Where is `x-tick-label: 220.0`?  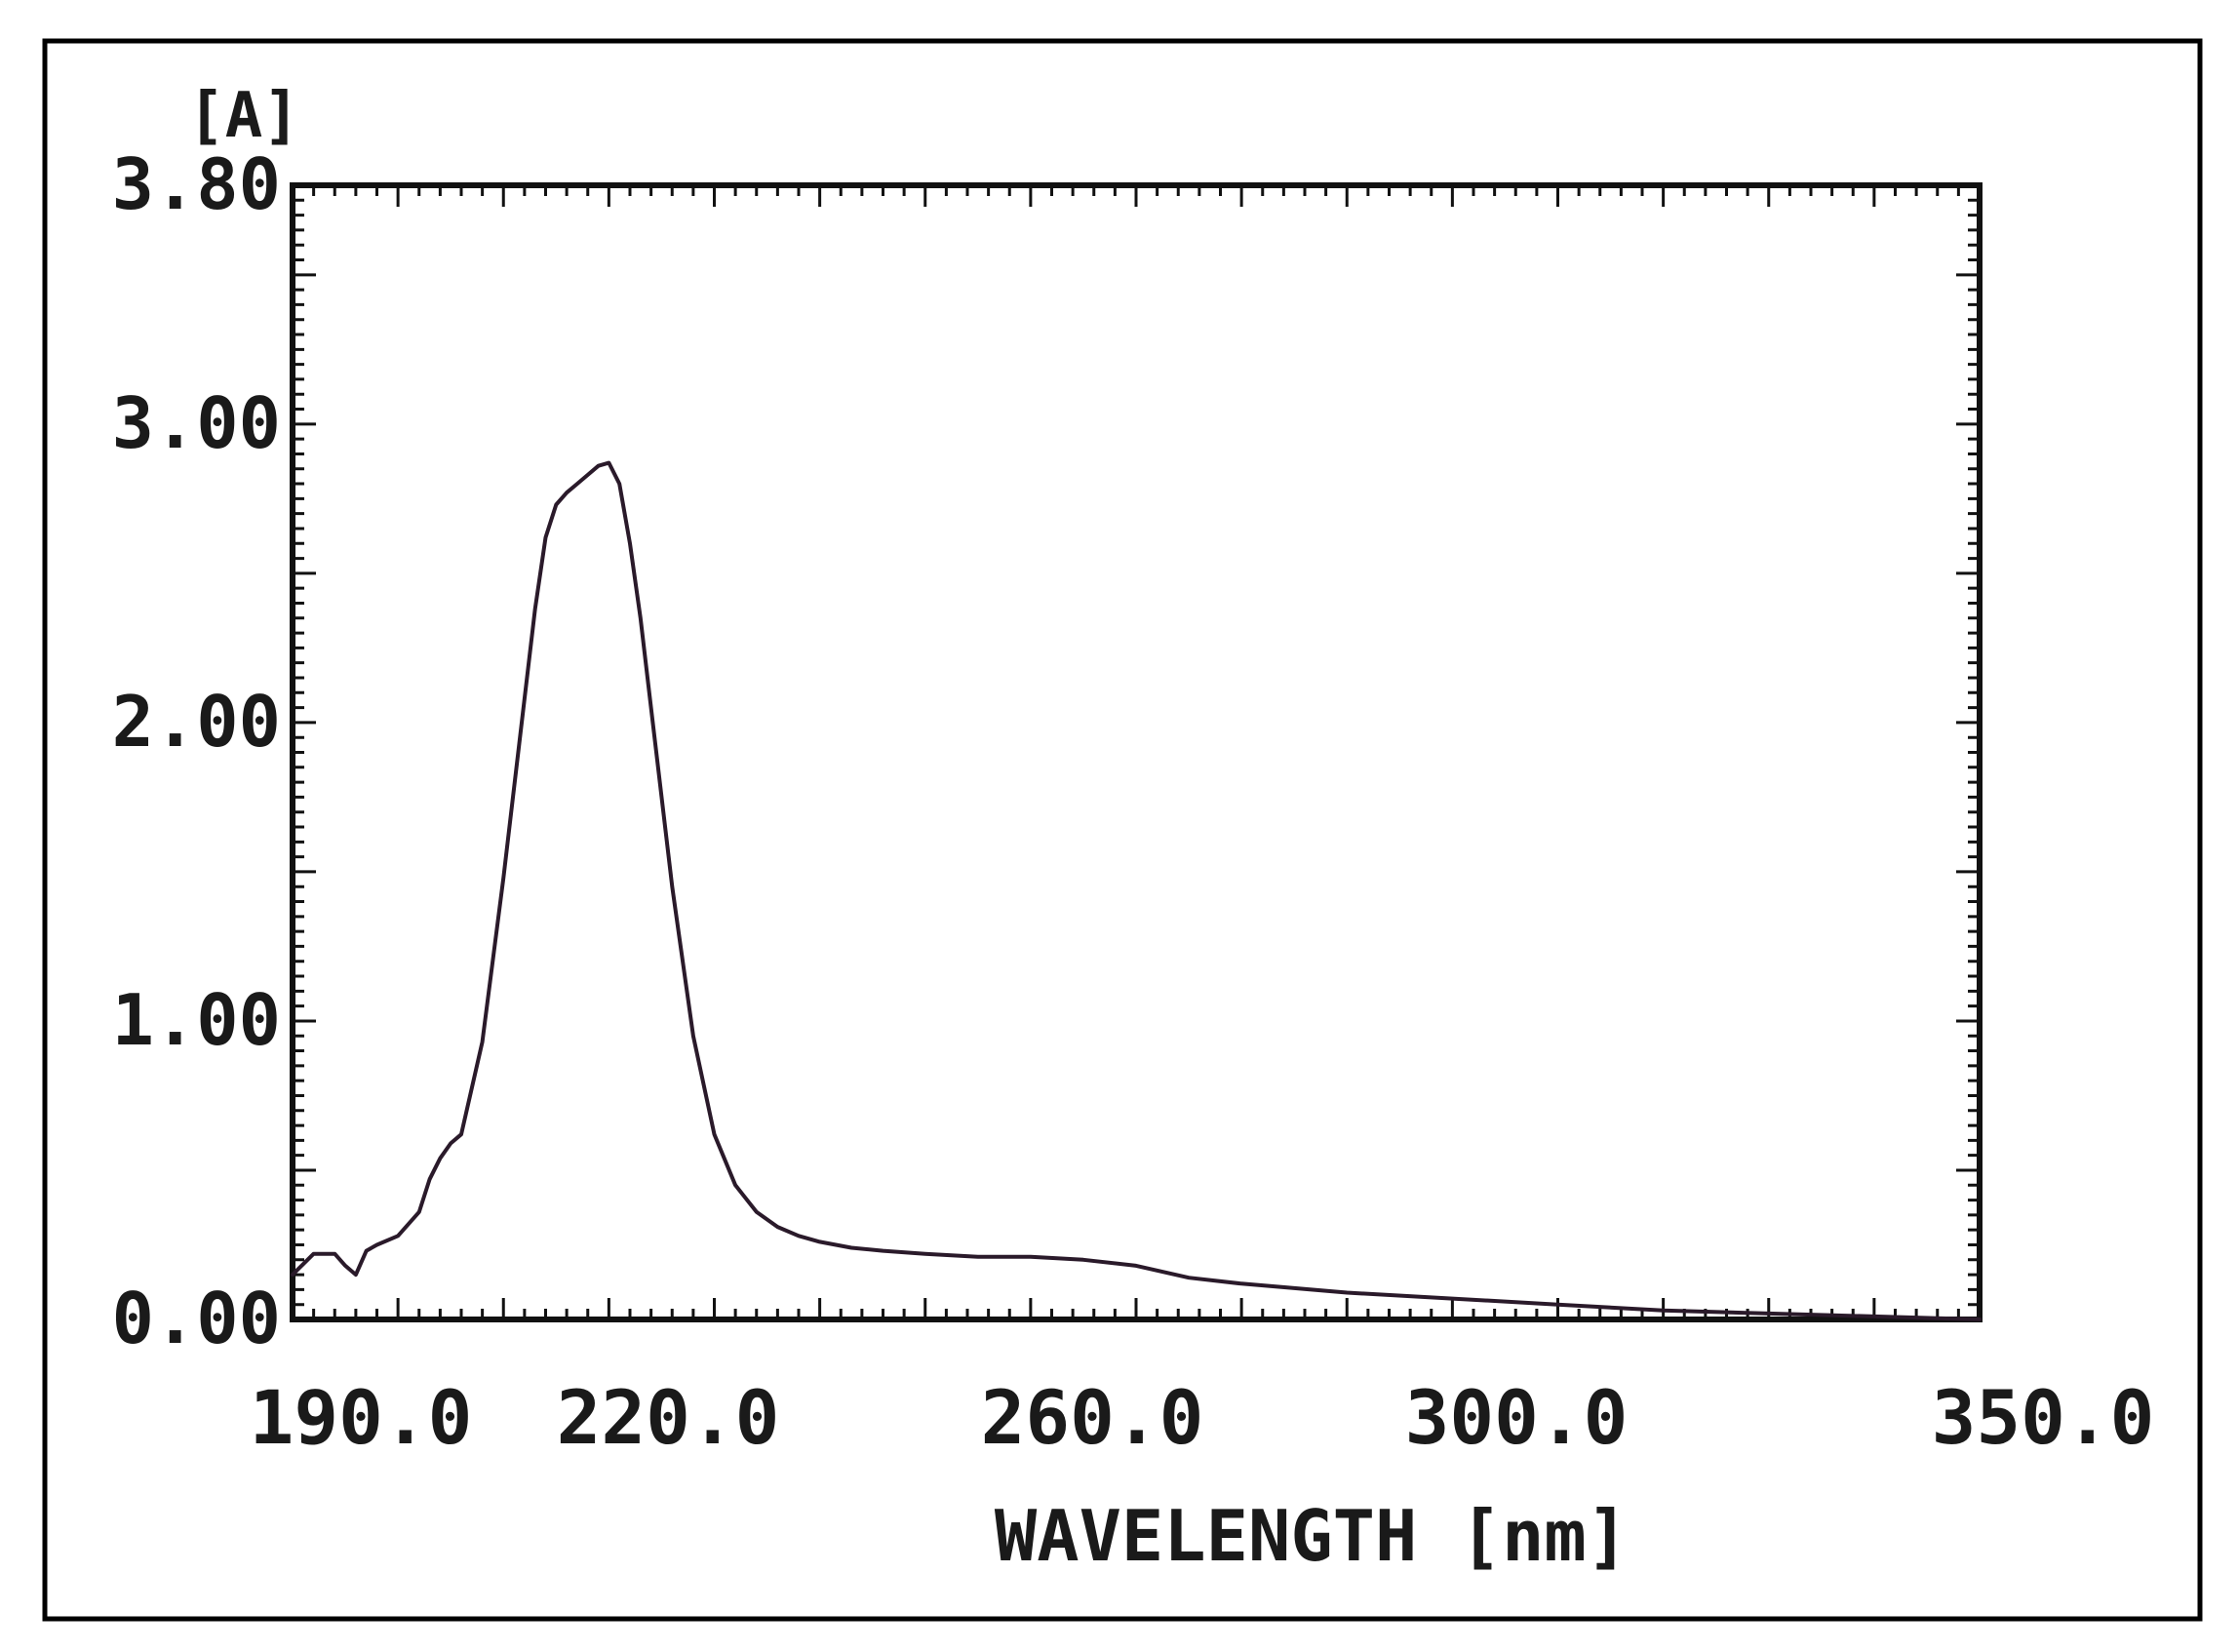
x-tick-label: 220.0 is located at coordinates (668, 1417).